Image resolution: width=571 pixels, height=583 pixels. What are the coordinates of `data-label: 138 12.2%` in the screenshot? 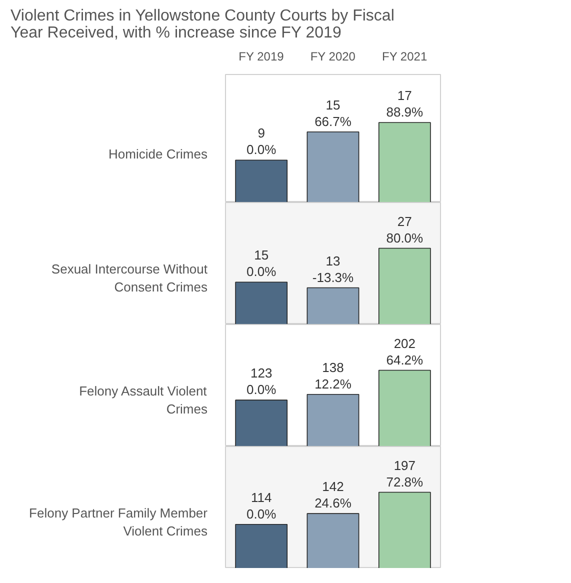 It's located at (333, 376).